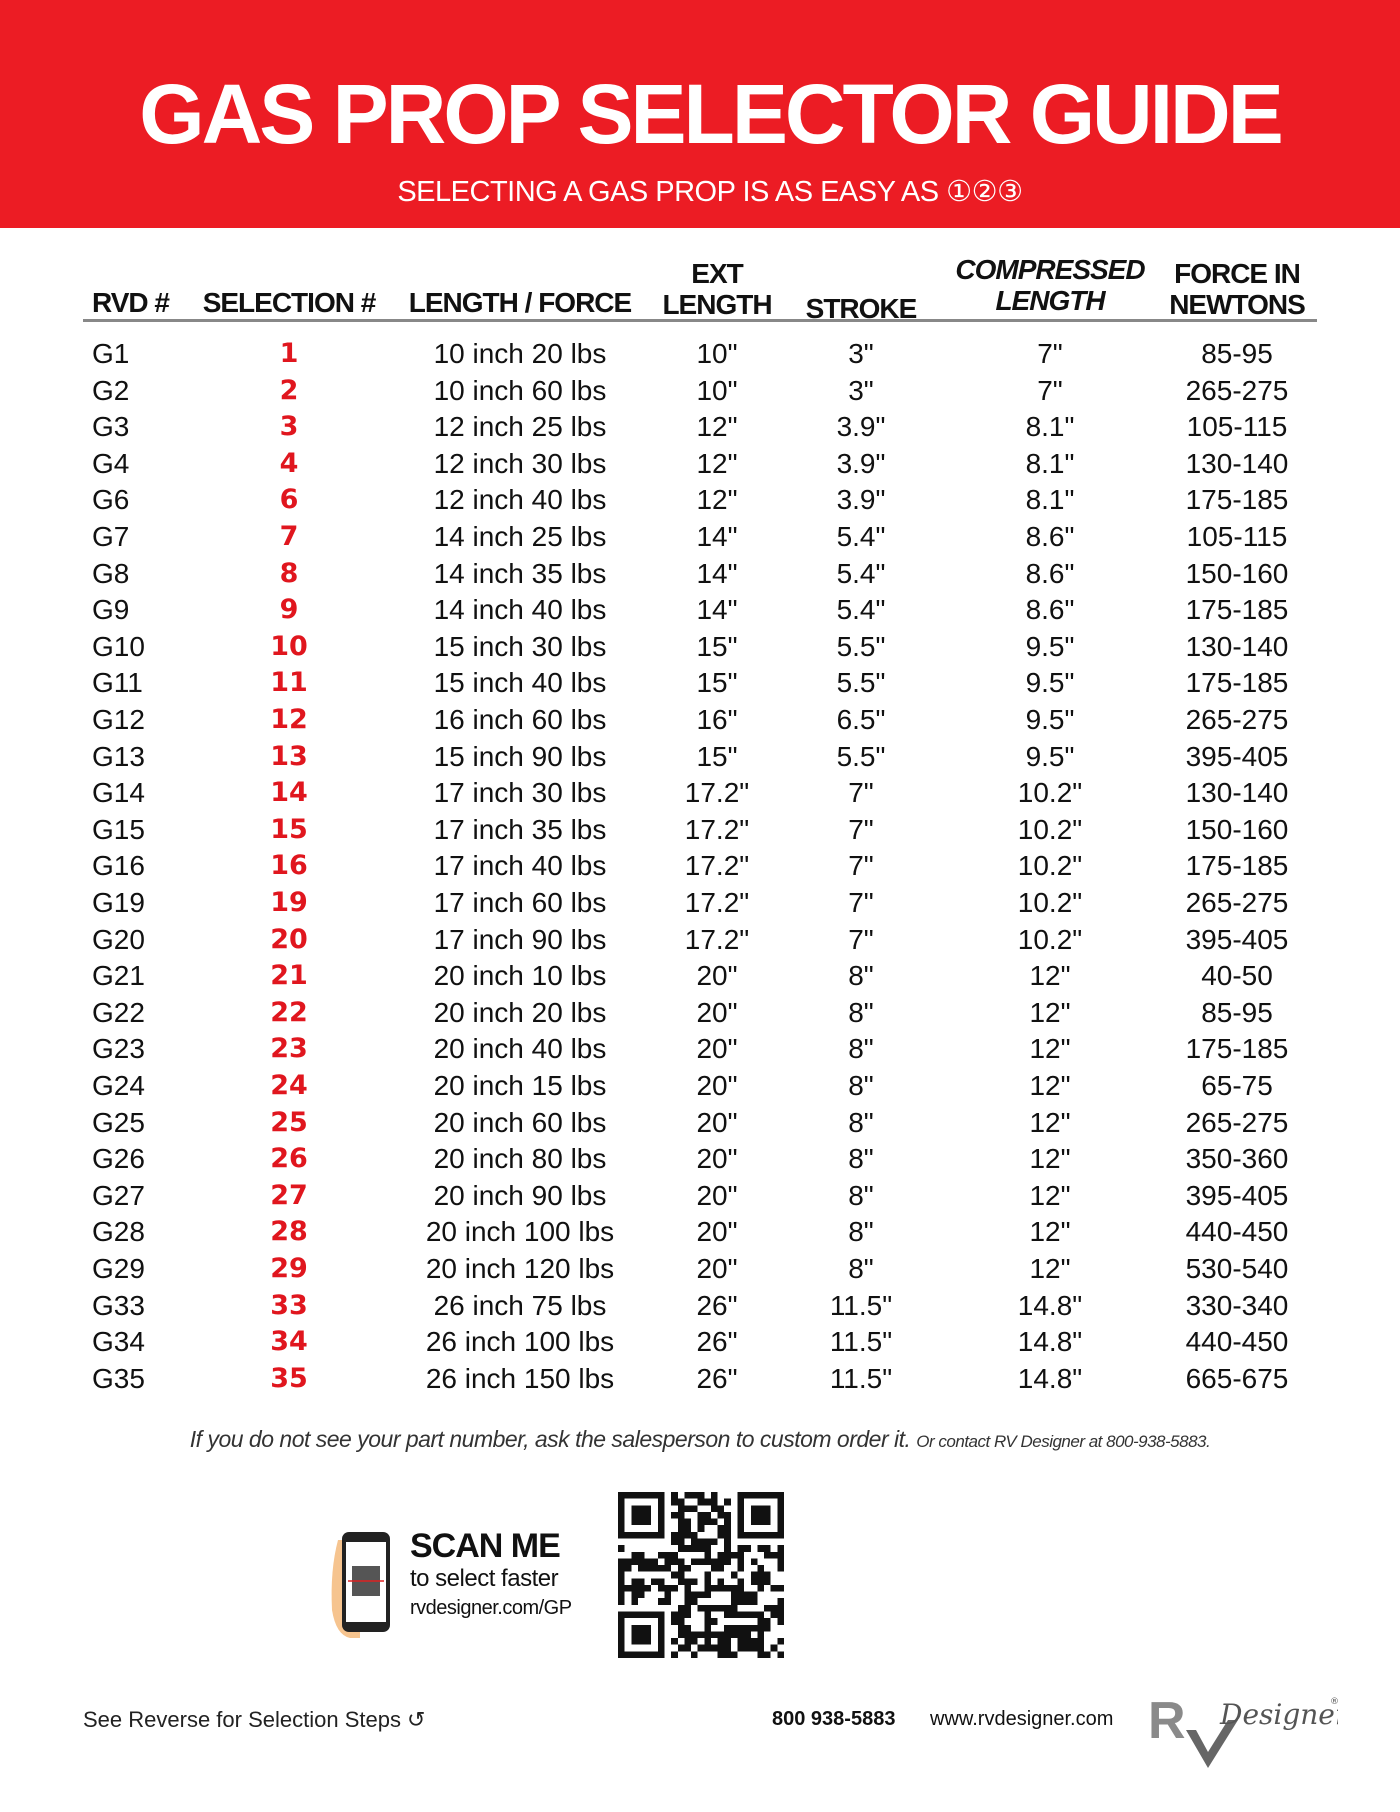 The width and height of the screenshot is (1400, 1812). Describe the element at coordinates (520, 1195) in the screenshot. I see `length-force: 20 inch 90 lbs` at that location.